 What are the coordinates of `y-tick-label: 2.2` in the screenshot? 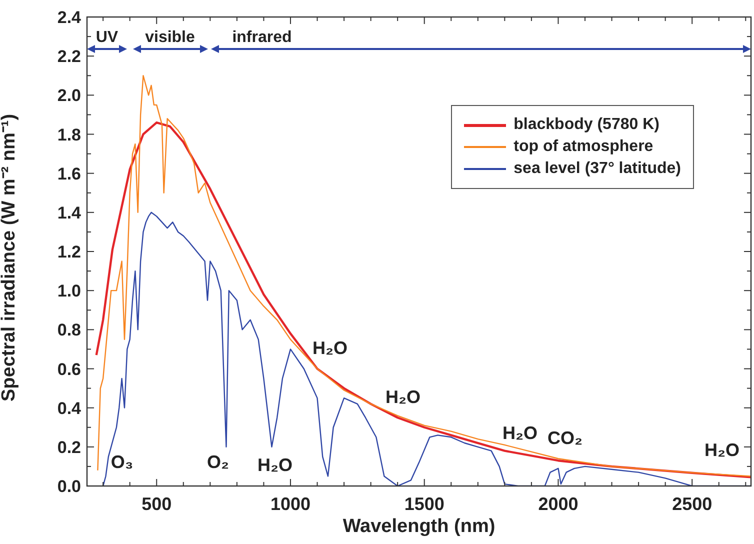 It's located at (69, 56).